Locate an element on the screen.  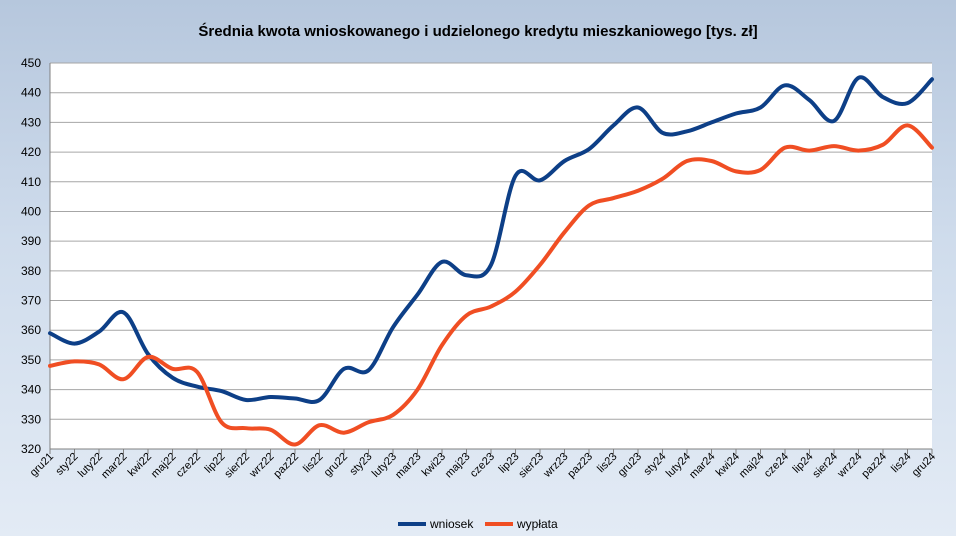
legend-label: wypłata is located at coordinates (537, 524).